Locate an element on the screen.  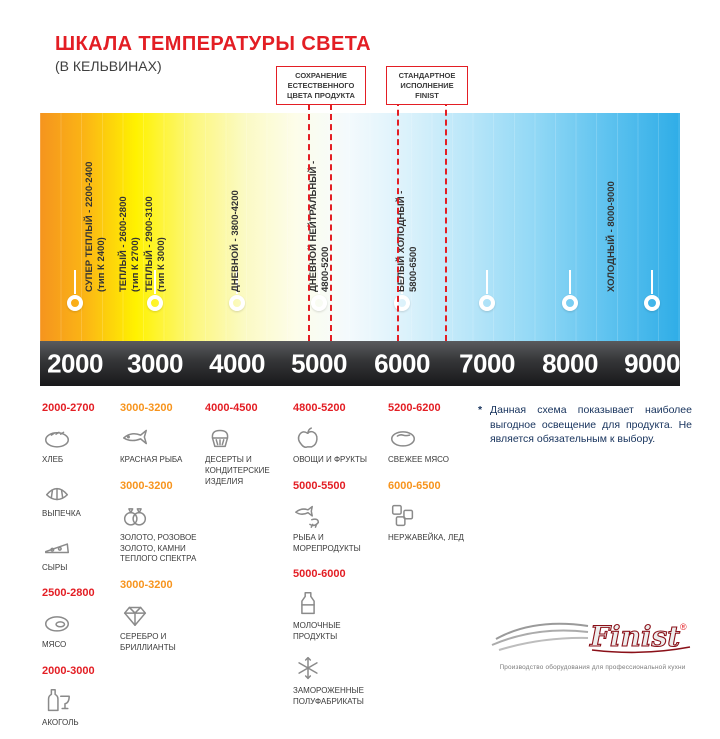
product-label: ДЕСЕРТЫ И КОНДИТЕРСКИЕ ИЗДЕЛИЯ is located at coordinates (237, 470).